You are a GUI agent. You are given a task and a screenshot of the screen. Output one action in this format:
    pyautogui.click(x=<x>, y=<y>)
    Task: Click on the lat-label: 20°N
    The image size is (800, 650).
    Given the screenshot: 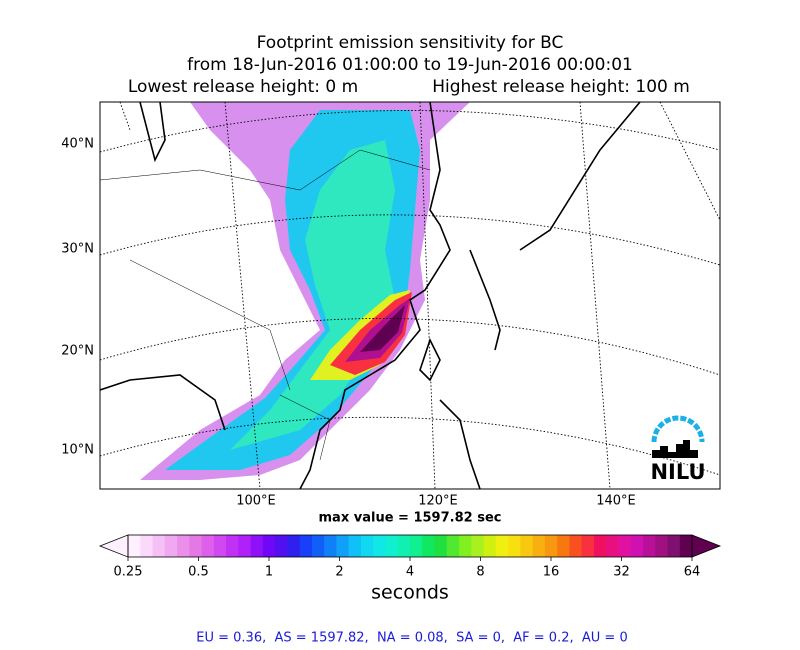 What is the action you would take?
    pyautogui.click(x=77, y=351)
    